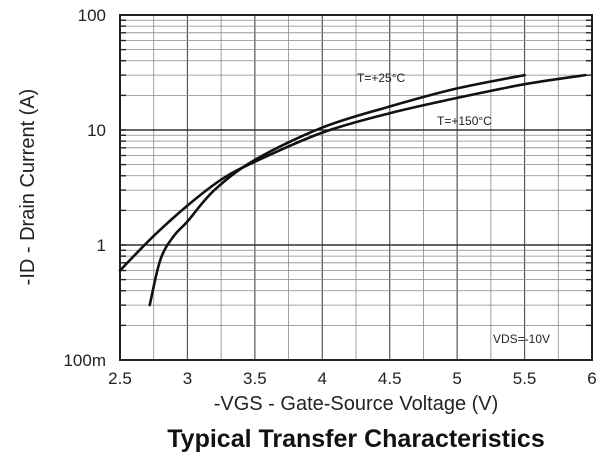 The image size is (596, 457). Describe the element at coordinates (96, 130) in the screenshot. I see `y-tick-label: 10` at that location.